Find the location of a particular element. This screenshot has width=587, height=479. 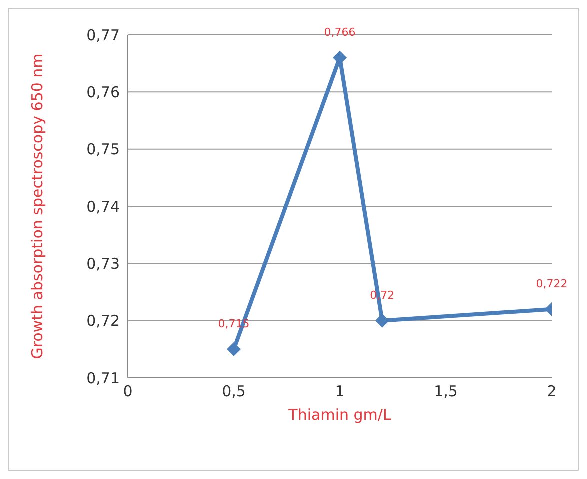

data-label: 0,722 is located at coordinates (552, 283).